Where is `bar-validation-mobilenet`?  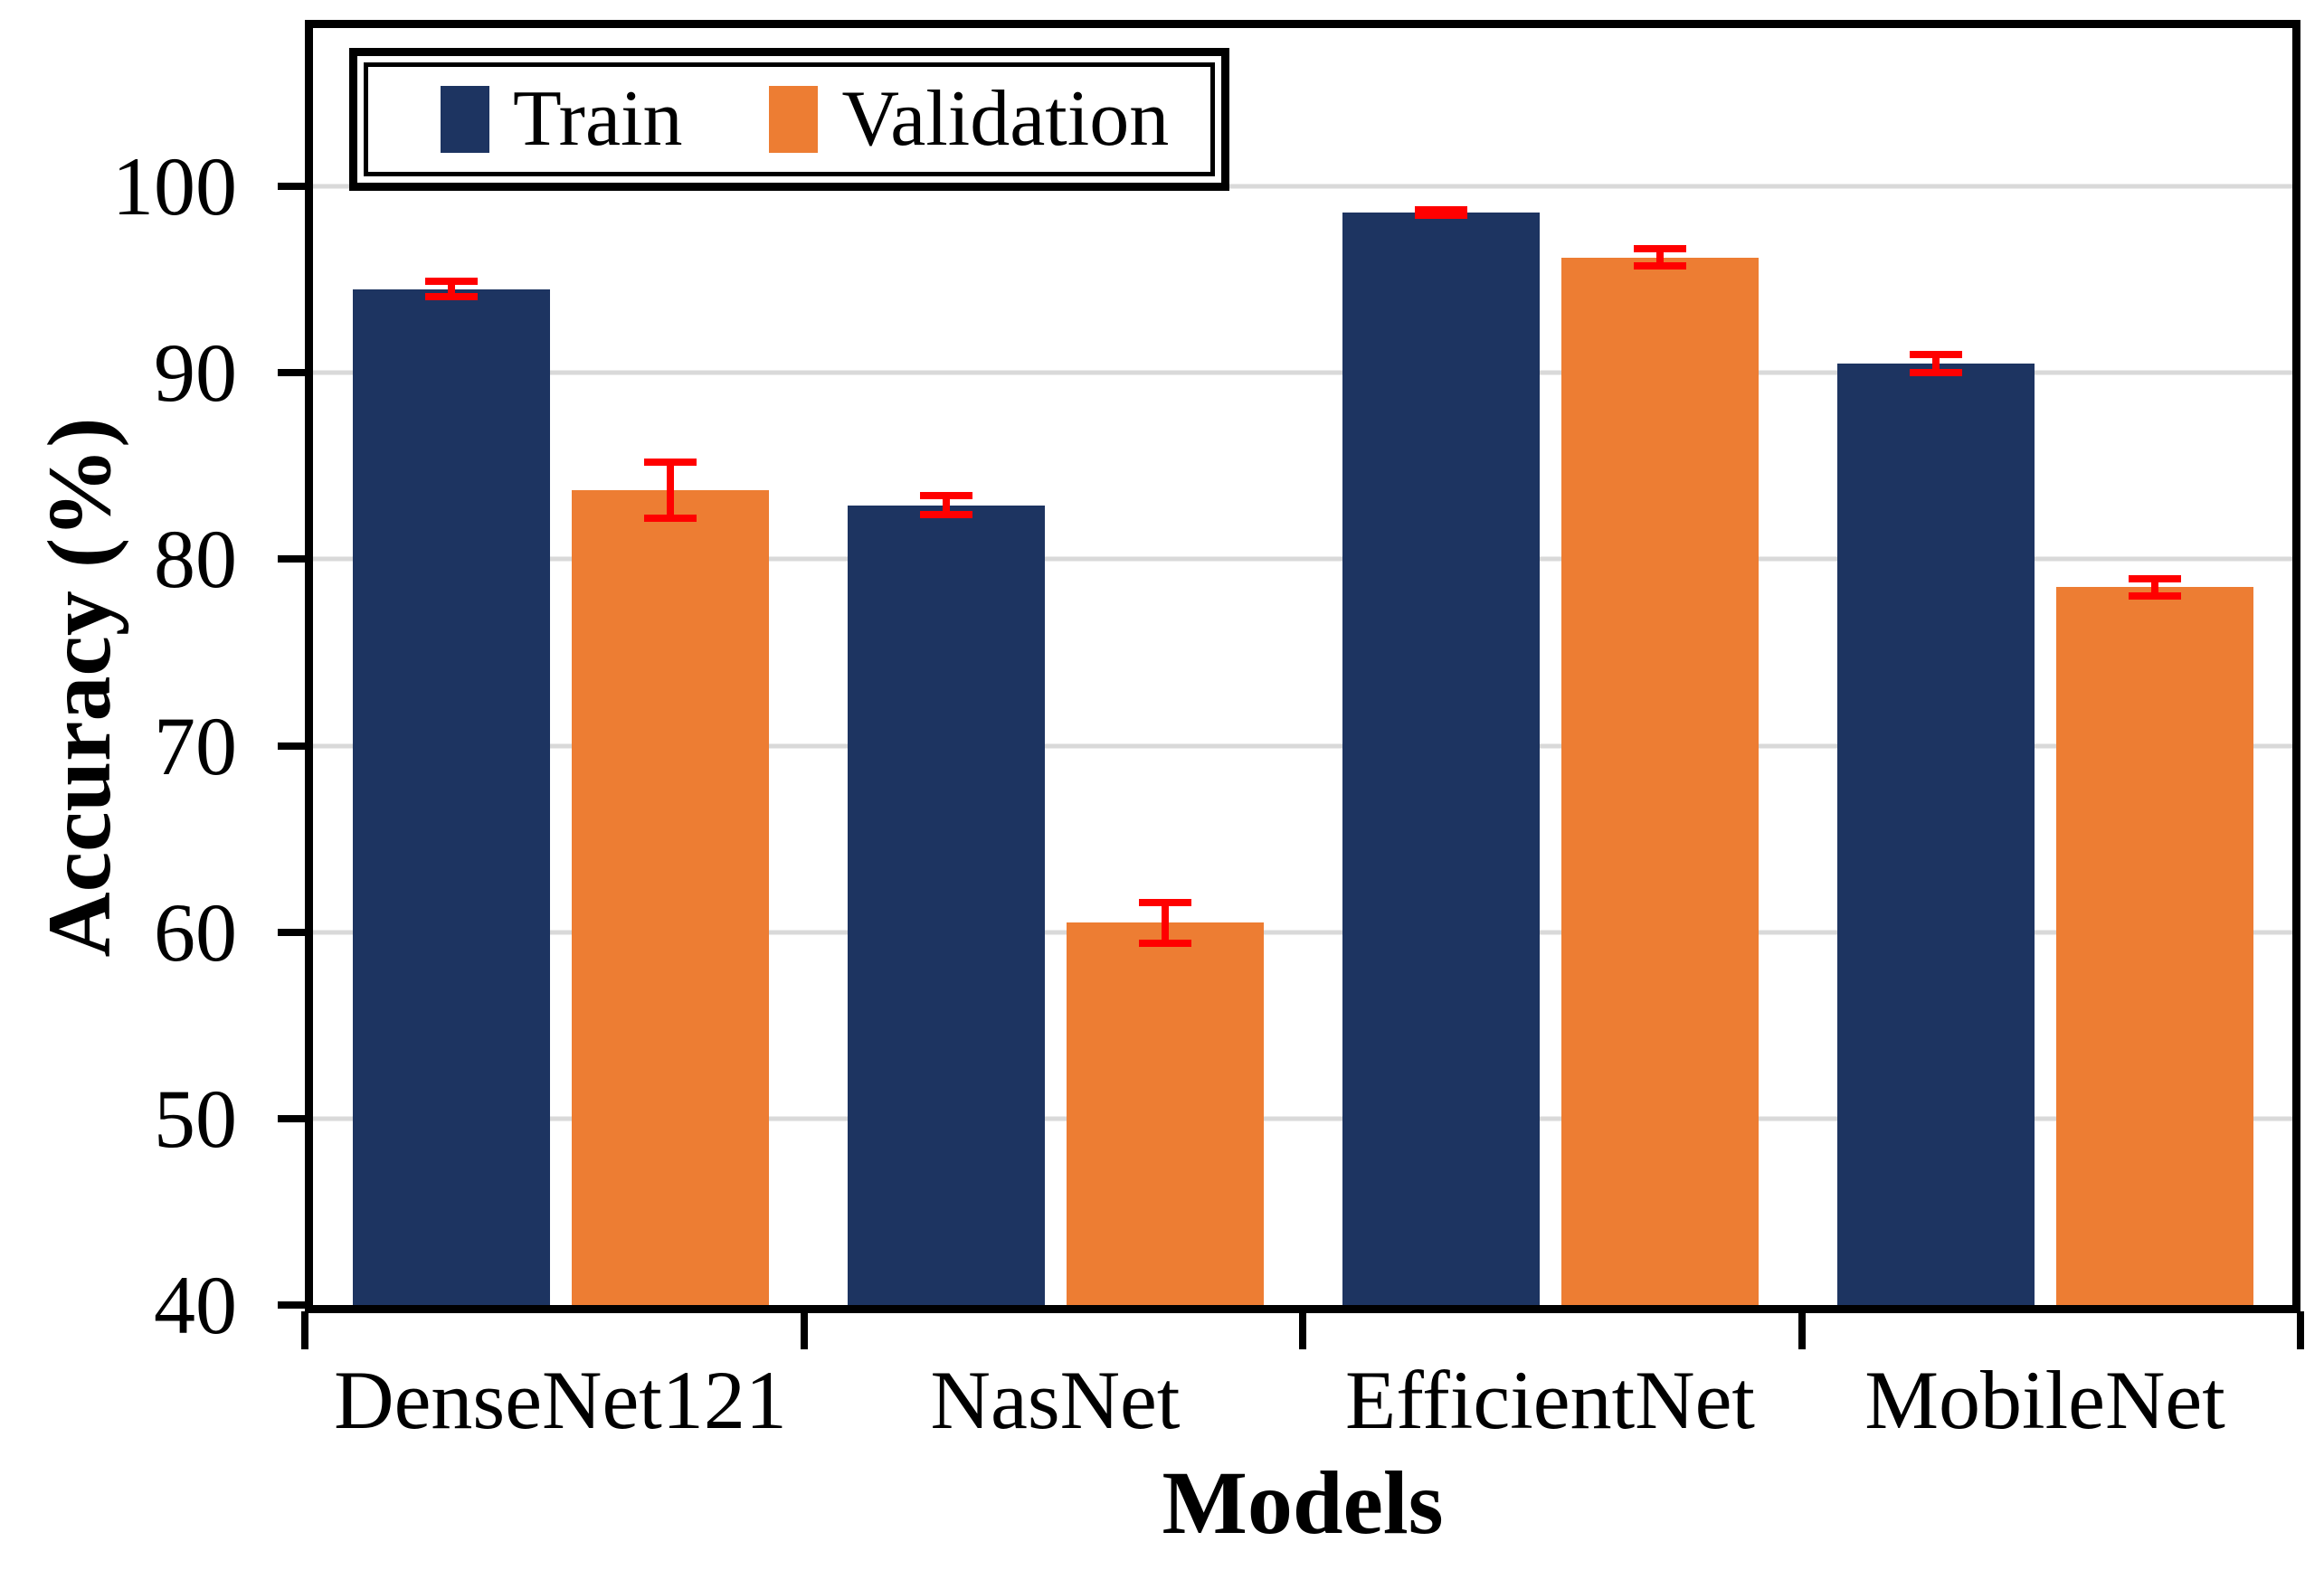 bar-validation-mobilenet is located at coordinates (2154, 946).